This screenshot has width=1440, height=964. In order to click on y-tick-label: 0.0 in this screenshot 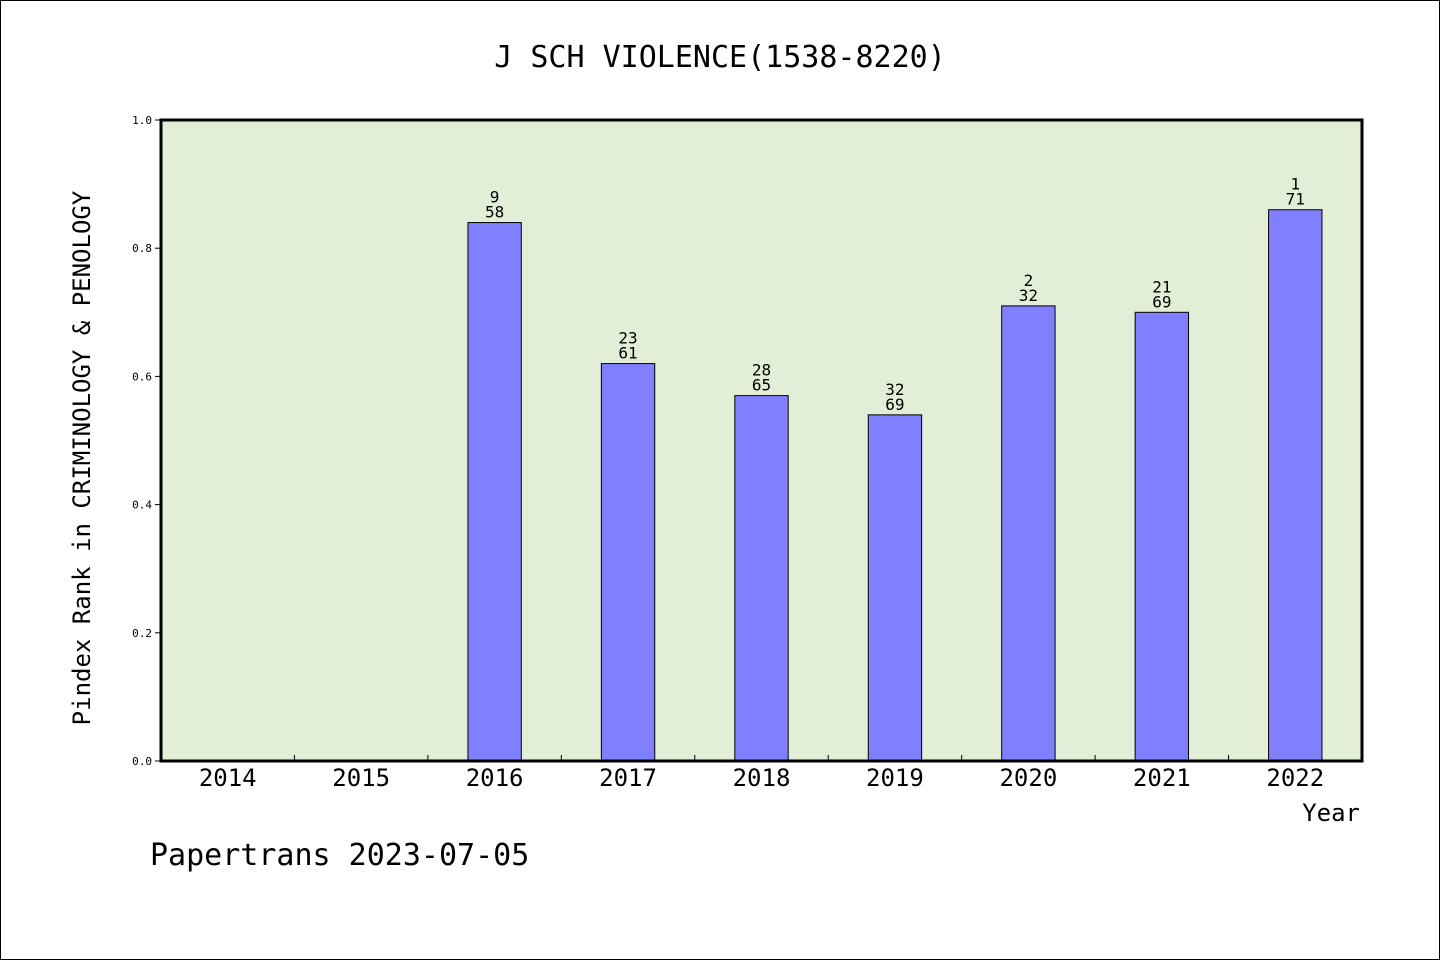, I will do `click(142, 761)`.